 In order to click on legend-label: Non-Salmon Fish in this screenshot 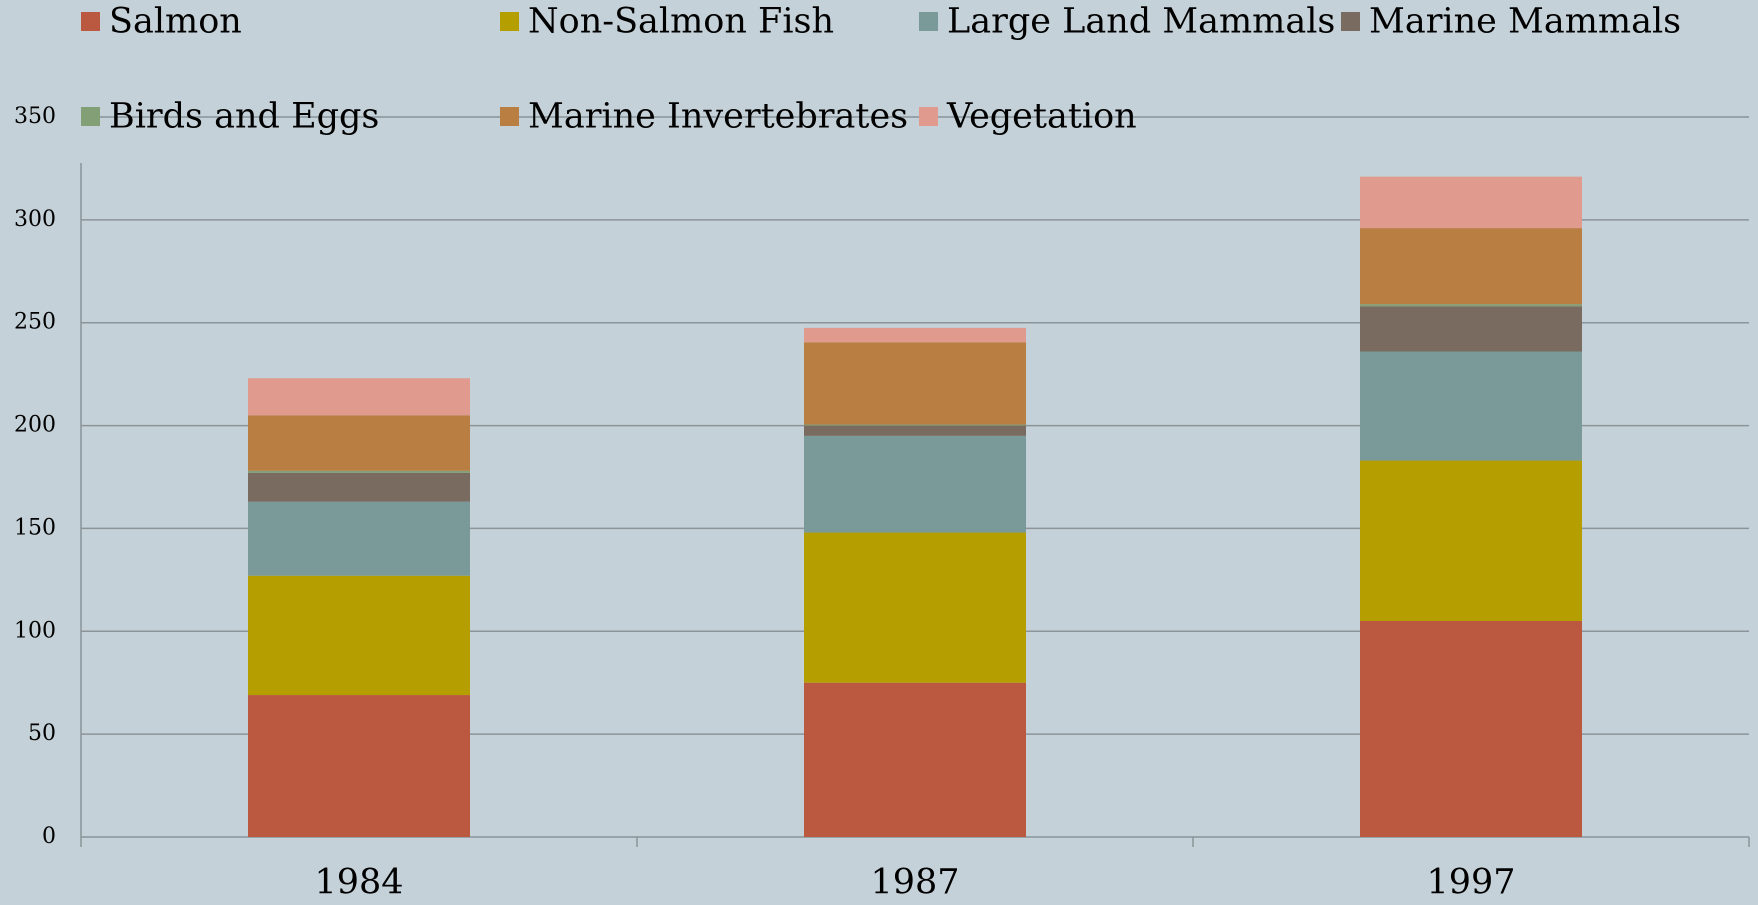, I will do `click(681, 22)`.